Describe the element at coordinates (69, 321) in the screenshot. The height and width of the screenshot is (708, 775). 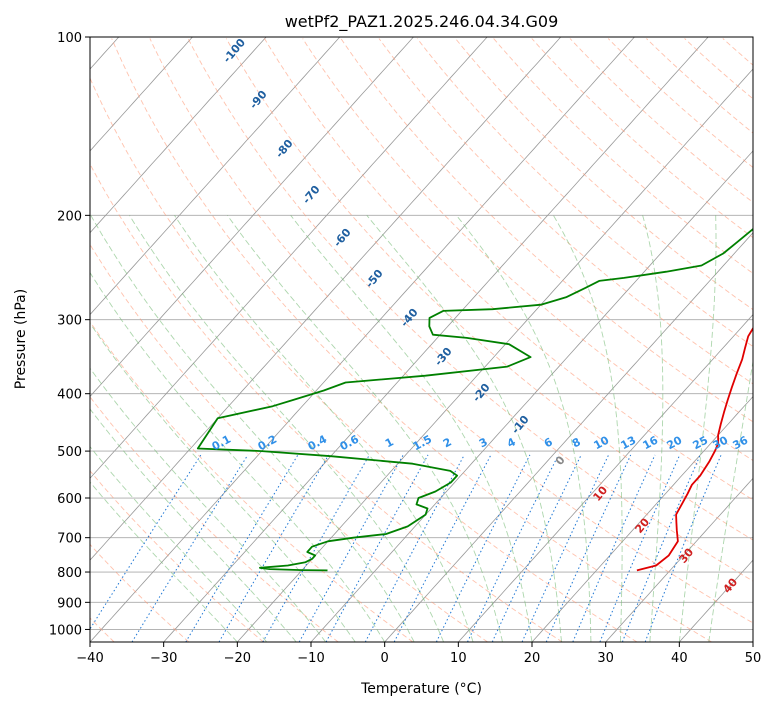
I see `y-tick-label: 300` at that location.